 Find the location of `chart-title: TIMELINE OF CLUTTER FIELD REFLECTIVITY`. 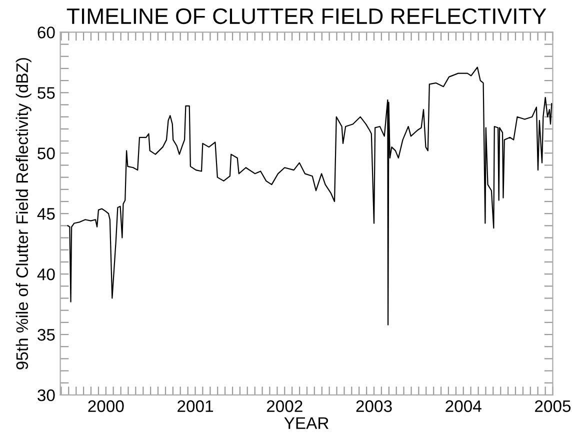

chart-title: TIMELINE OF CLUTTER FIELD REFLECTIVITY is located at coordinates (306, 16).